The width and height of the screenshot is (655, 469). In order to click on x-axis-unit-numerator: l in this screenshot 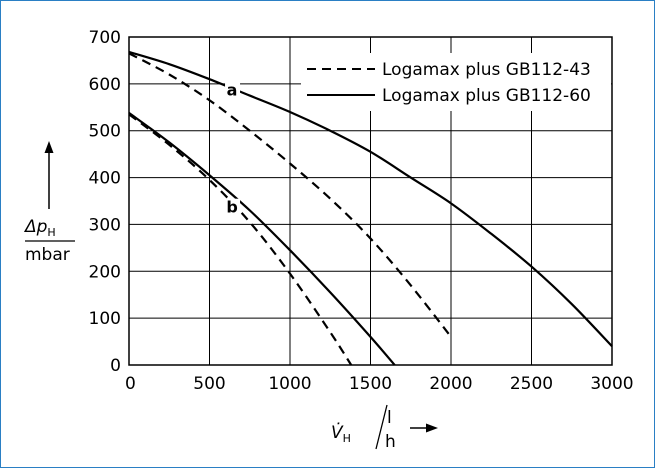, I will do `click(389, 418)`.